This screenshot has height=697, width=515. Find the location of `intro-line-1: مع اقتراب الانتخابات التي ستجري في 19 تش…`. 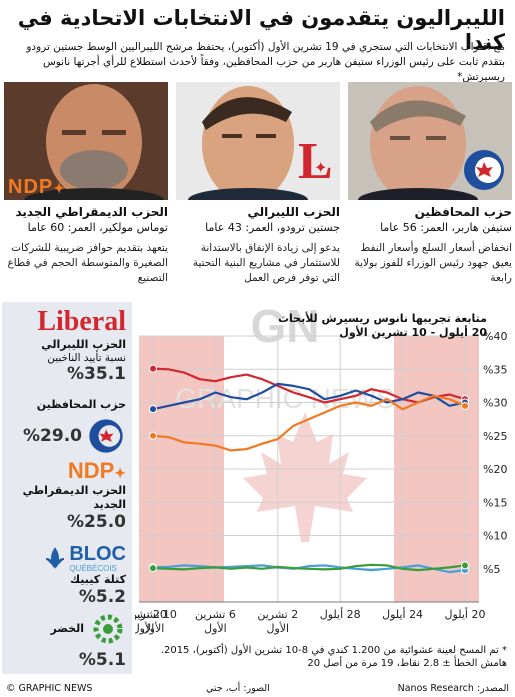

intro-line-1: مع اقتراب الانتخابات التي ستجري في 19 تش… is located at coordinates (265, 47).